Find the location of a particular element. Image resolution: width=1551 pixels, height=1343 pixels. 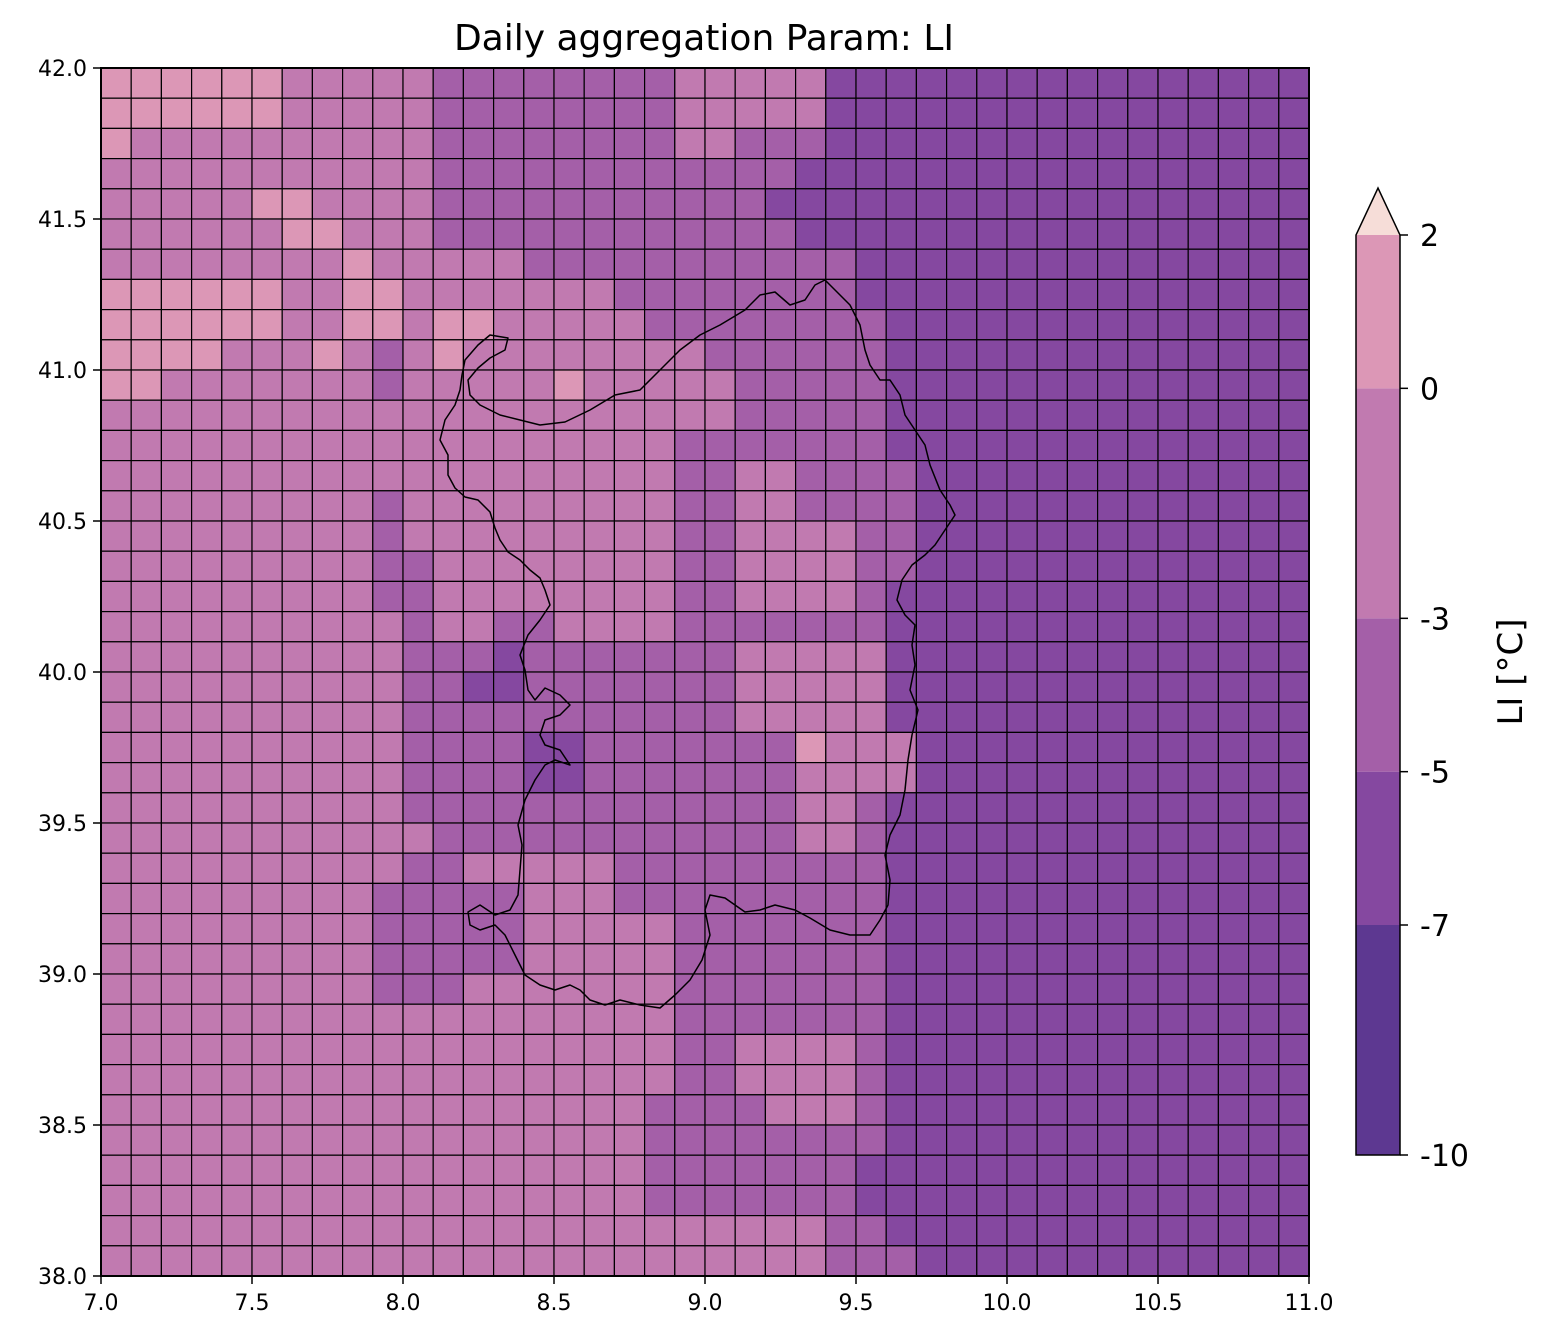

x-tick-label: 10.0 is located at coordinates (1007, 1303).